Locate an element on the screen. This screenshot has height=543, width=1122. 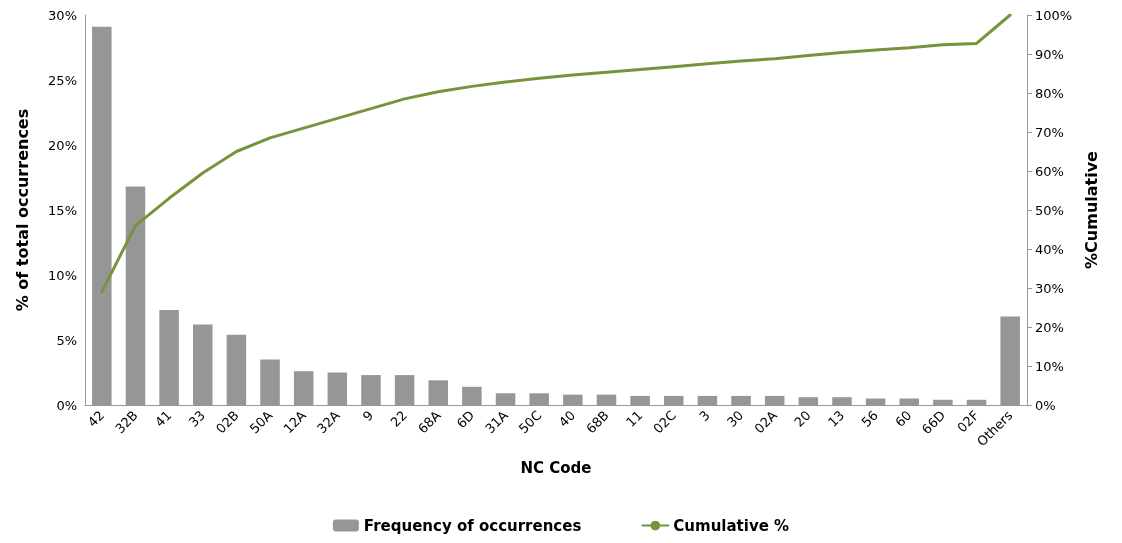
y2-tick-label: 60% is located at coordinates (1049, 171).